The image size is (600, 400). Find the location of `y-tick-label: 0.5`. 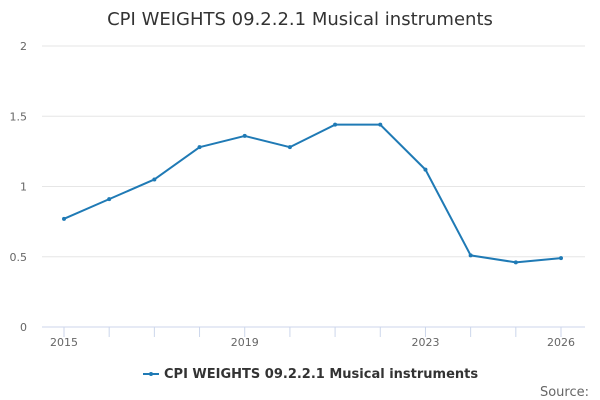

y-tick-label: 0.5 is located at coordinates (19, 257).